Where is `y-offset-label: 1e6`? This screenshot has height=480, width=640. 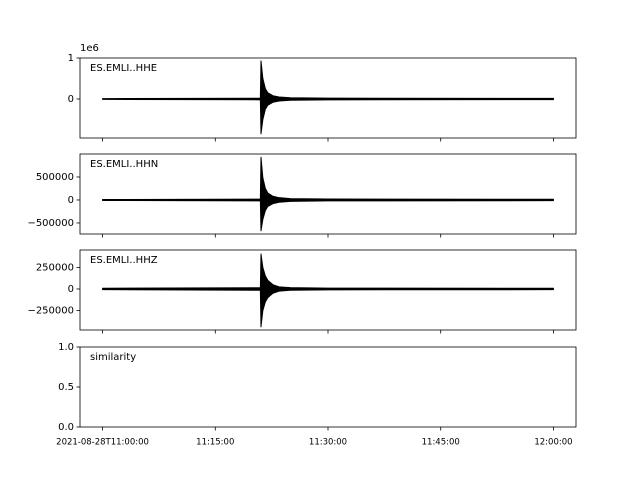
y-offset-label: 1e6 is located at coordinates (89, 48).